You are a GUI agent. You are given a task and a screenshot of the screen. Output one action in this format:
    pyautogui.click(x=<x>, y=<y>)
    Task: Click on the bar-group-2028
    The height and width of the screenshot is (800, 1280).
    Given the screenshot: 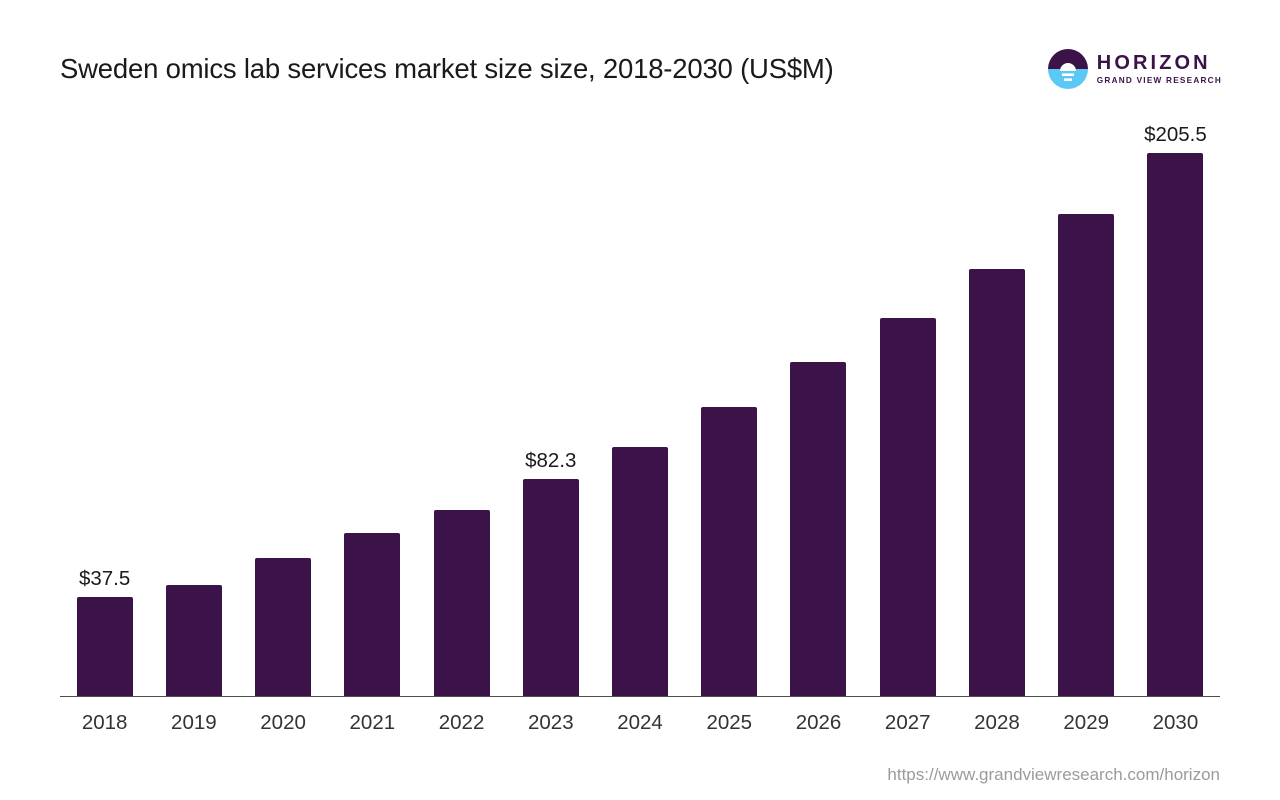 What is the action you would take?
    pyautogui.click(x=996, y=408)
    